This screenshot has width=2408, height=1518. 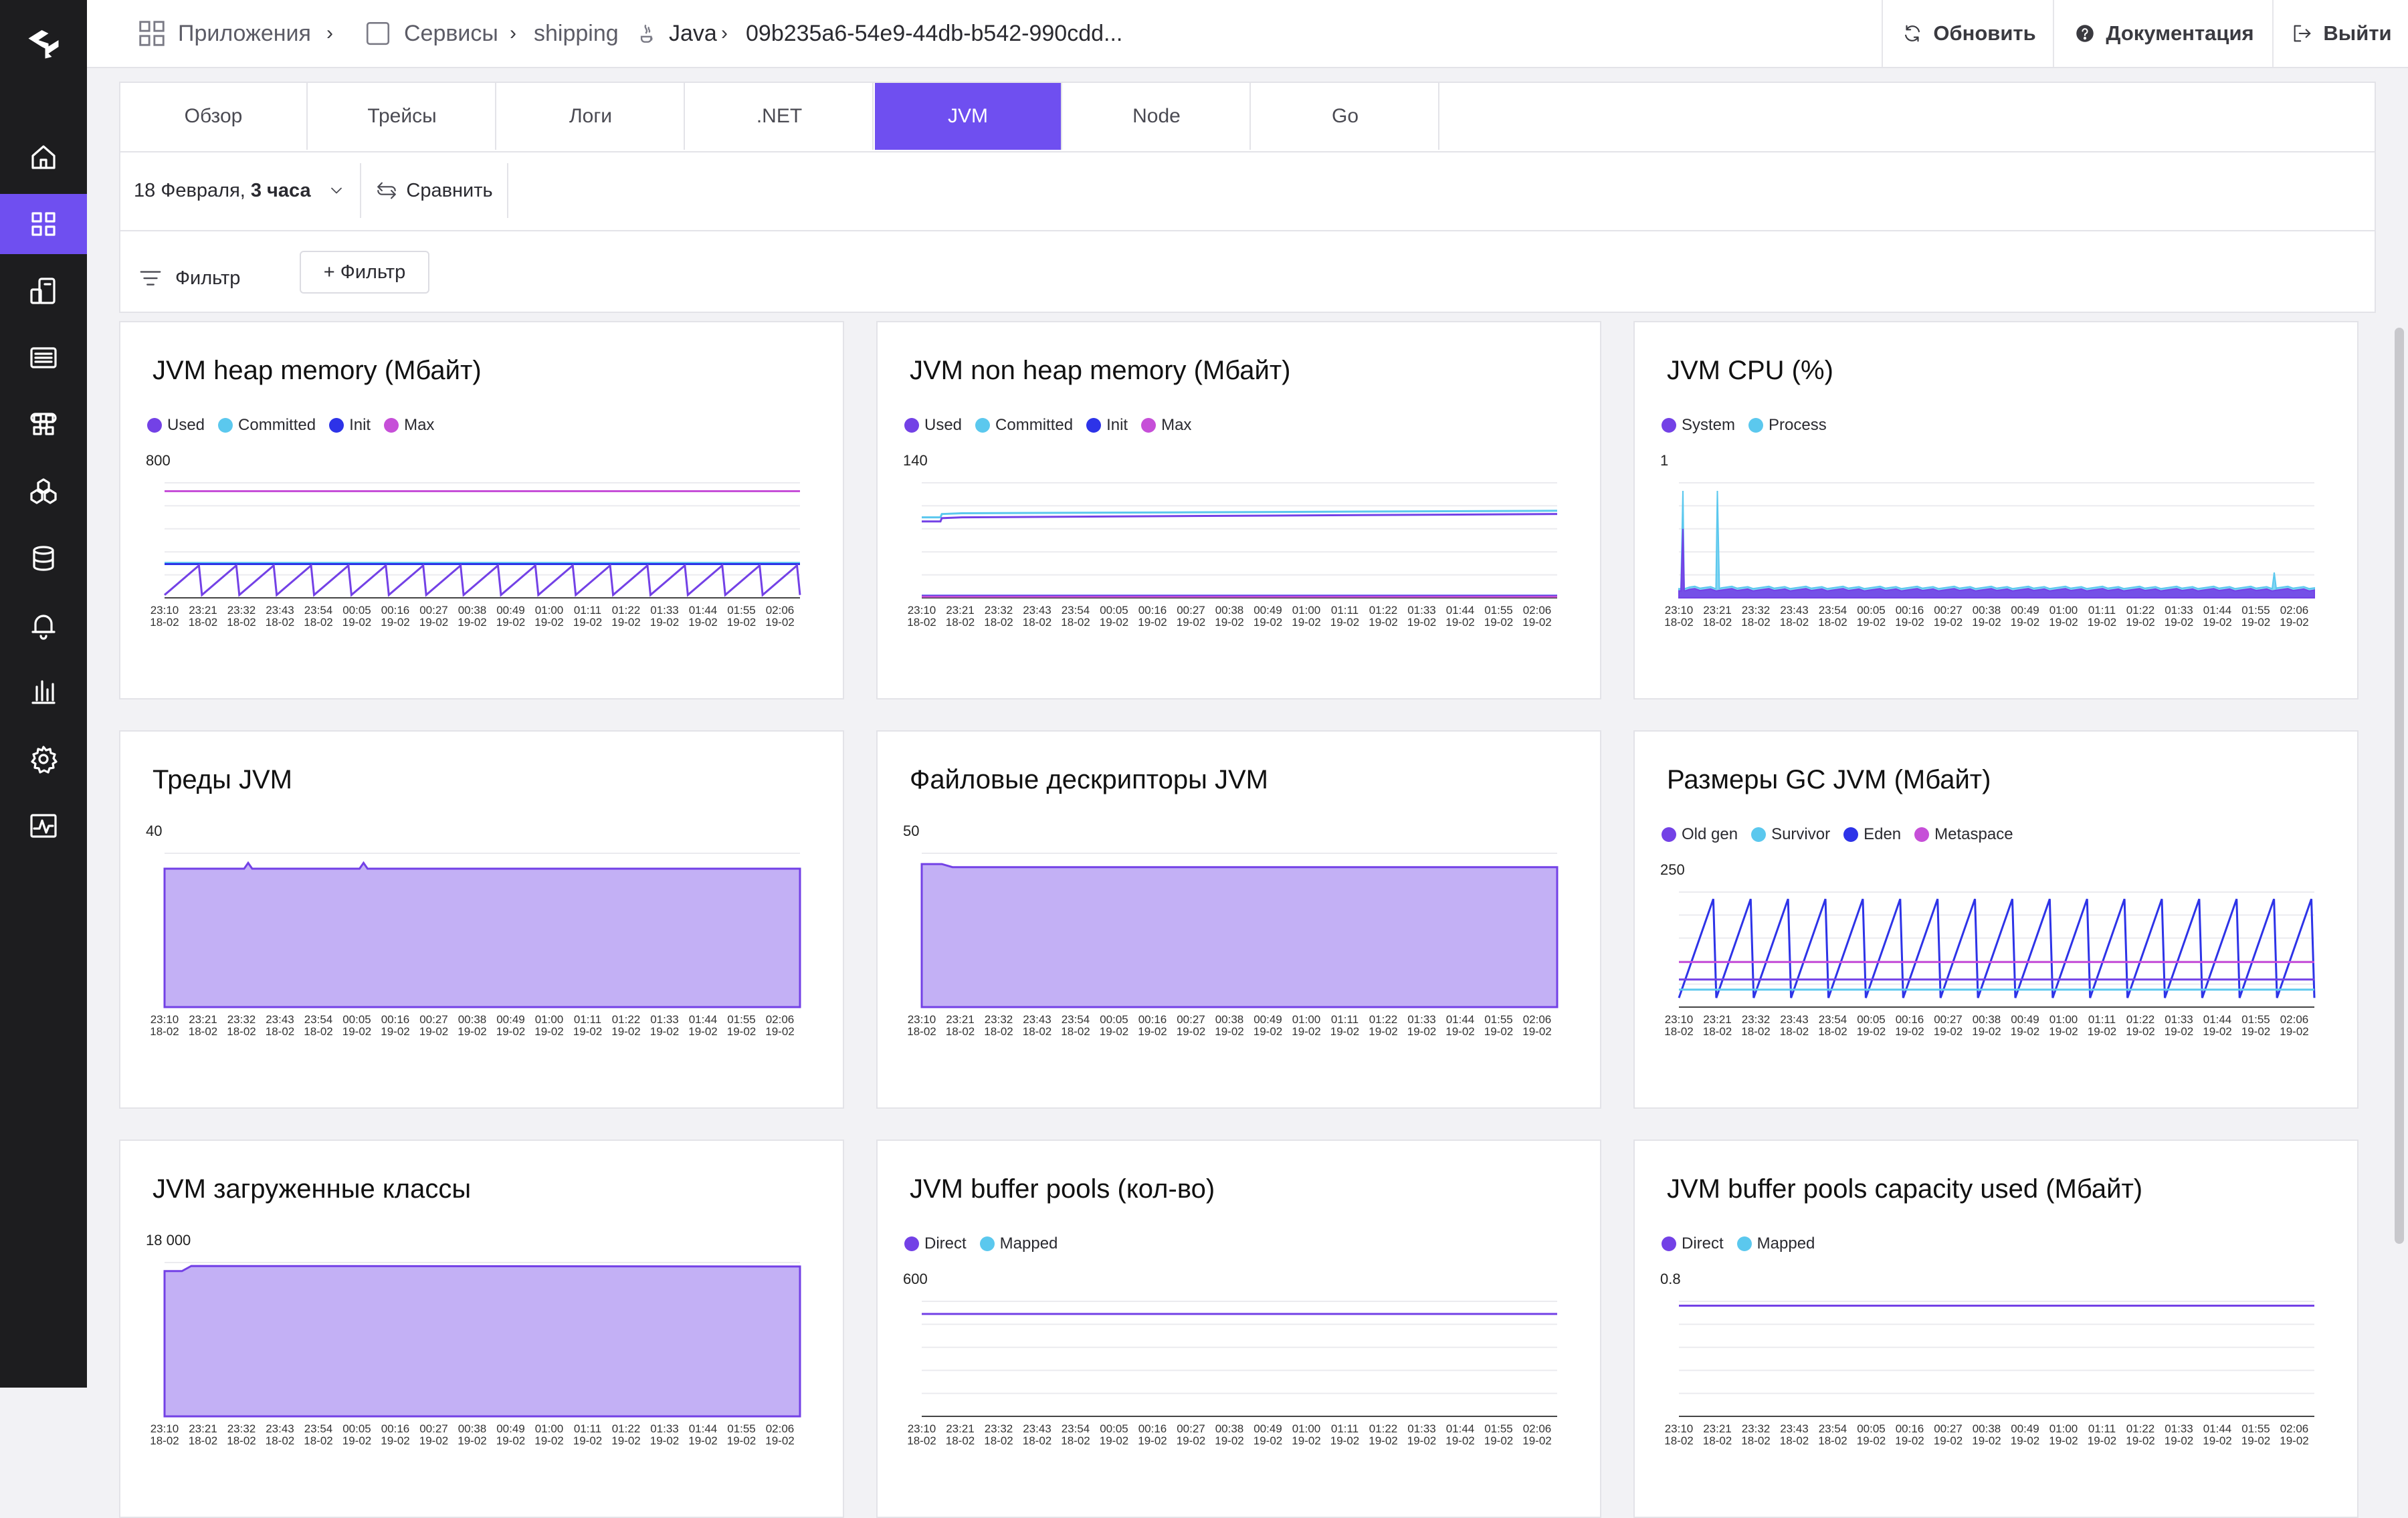 What do you see at coordinates (356, 611) in the screenshot?
I see `x-tick-label: 00:05` at bounding box center [356, 611].